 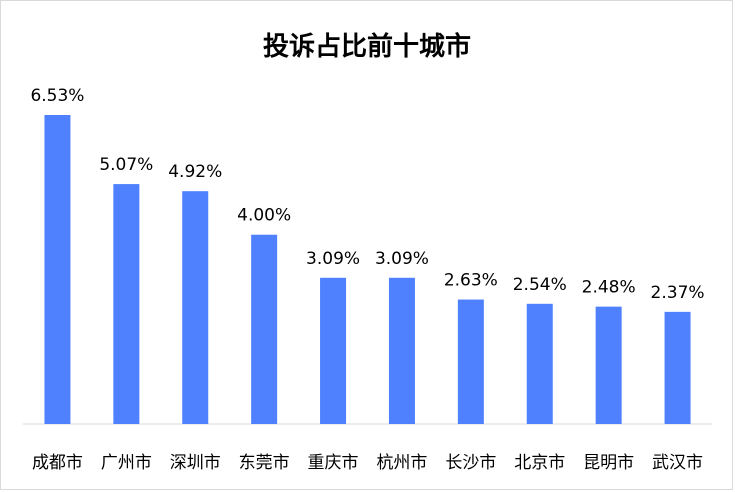 I want to click on category-label-8: 昆明市, so click(x=608, y=463).